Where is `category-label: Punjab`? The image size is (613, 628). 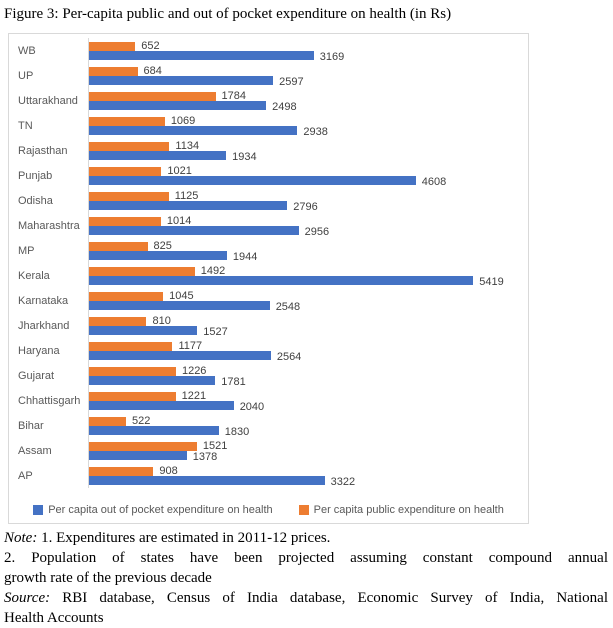
category-label: Punjab is located at coordinates (35, 175).